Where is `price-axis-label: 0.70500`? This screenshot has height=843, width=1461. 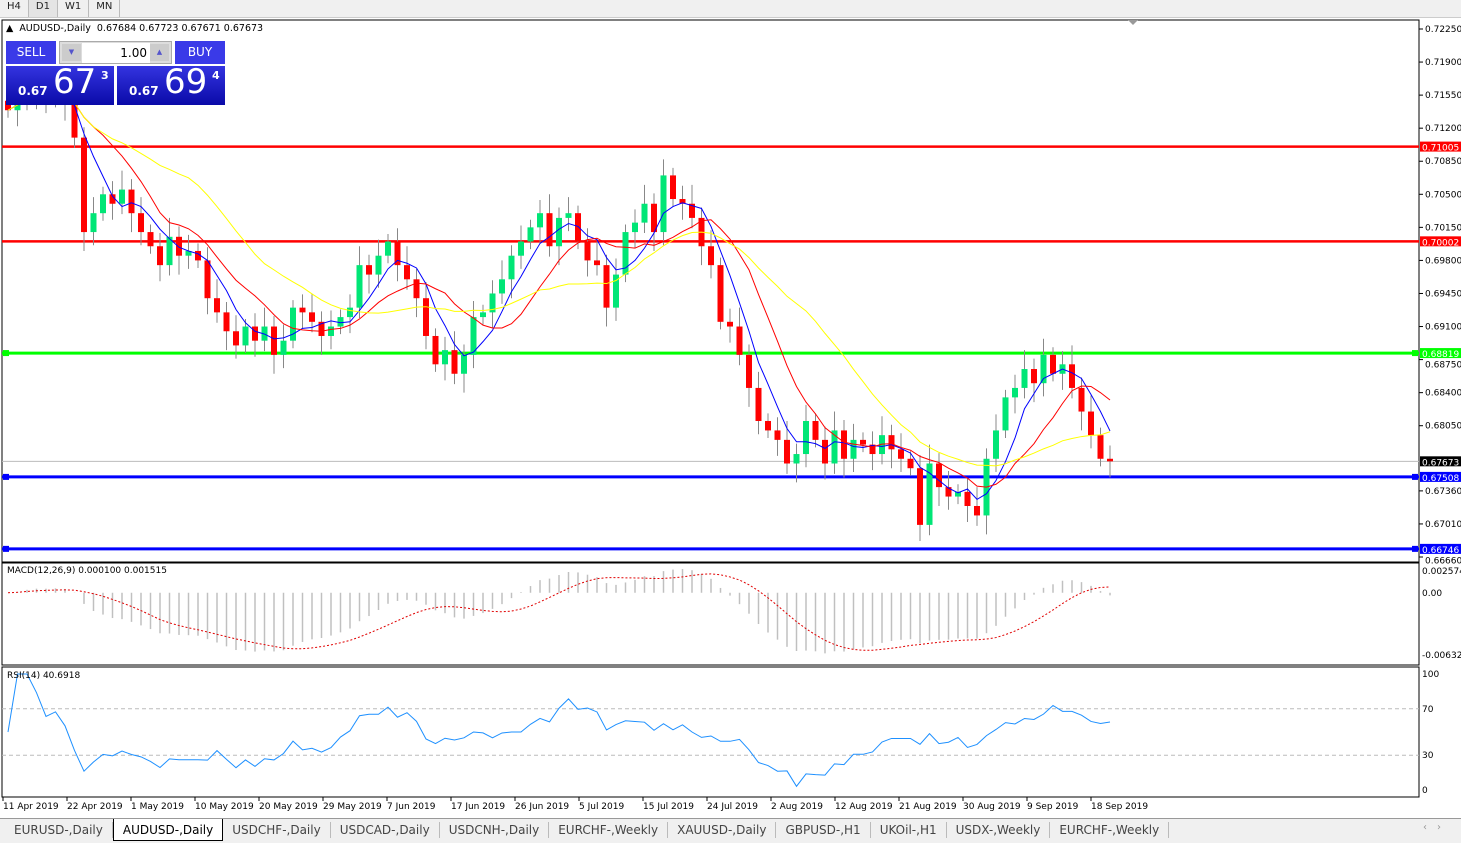
price-axis-label: 0.70500 is located at coordinates (1443, 195).